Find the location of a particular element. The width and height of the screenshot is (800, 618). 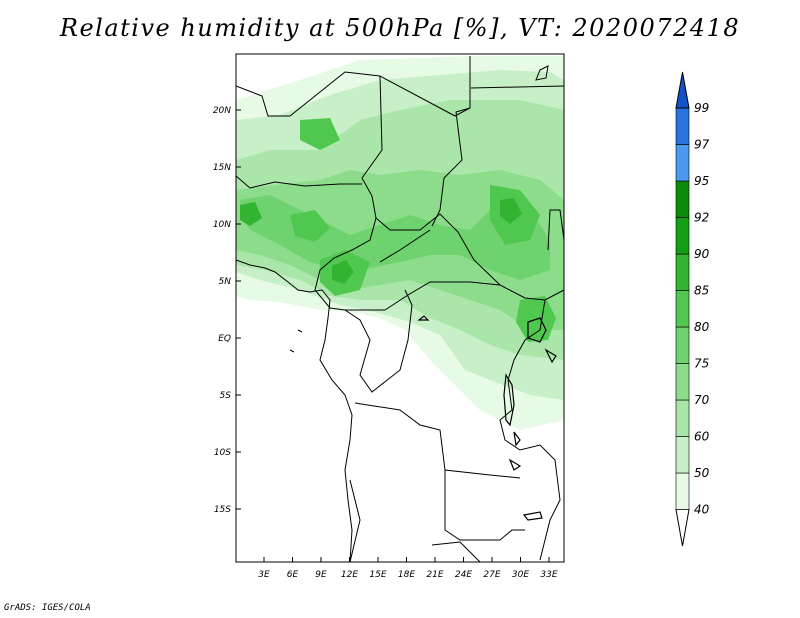

lat-tick-label: 20N is located at coordinates (222, 111).